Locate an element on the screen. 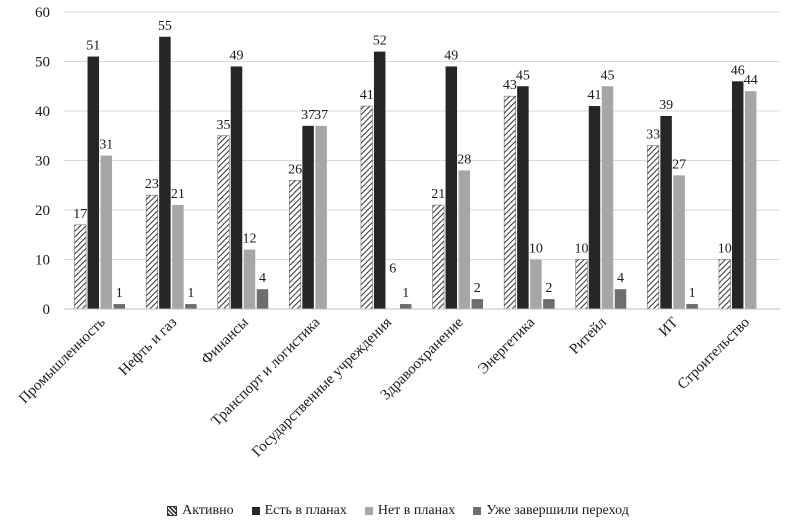  x-category-label: ИТ is located at coordinates (668, 327).